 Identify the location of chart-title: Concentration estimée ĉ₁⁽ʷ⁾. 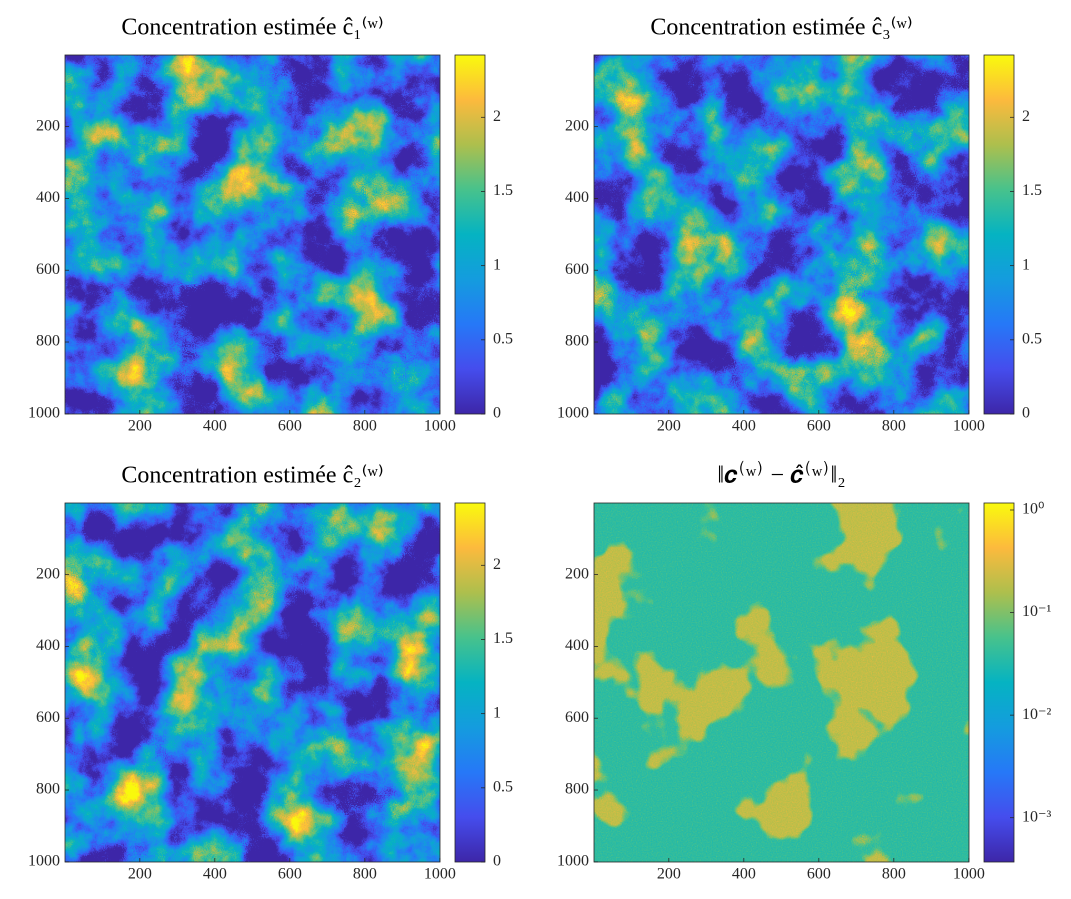
(252, 28).